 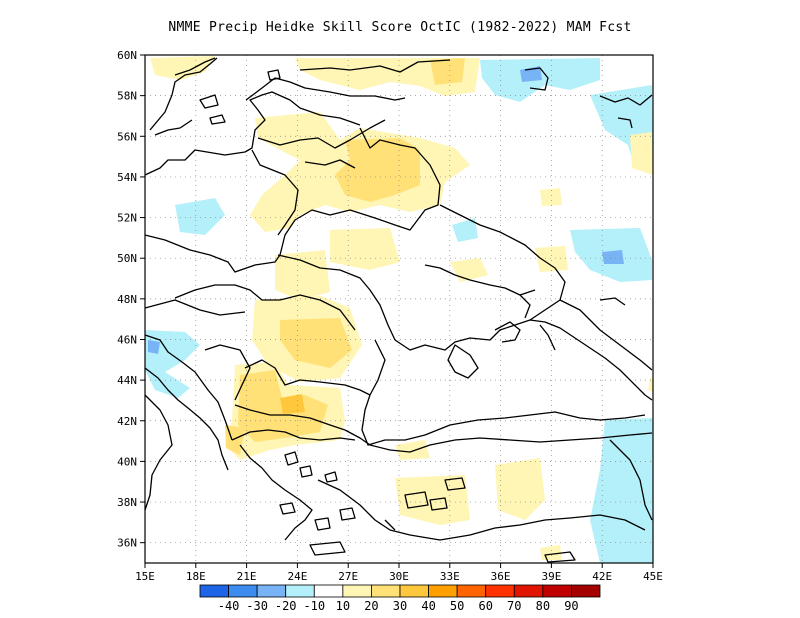 I want to click on colorbar-label: -40, so click(x=229, y=606).